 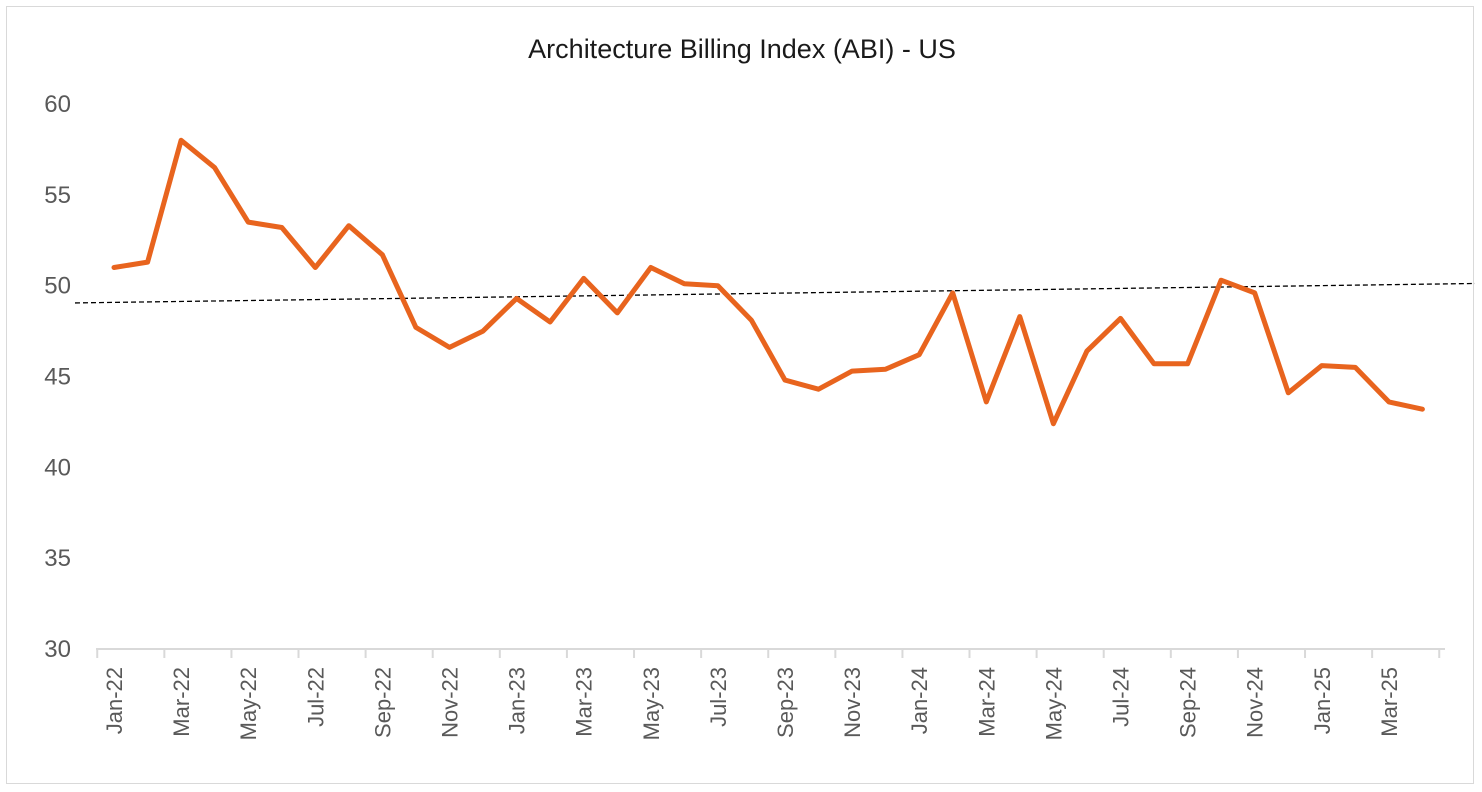 I want to click on x-tick-label-May-24: May-24, so click(x=1053, y=703).